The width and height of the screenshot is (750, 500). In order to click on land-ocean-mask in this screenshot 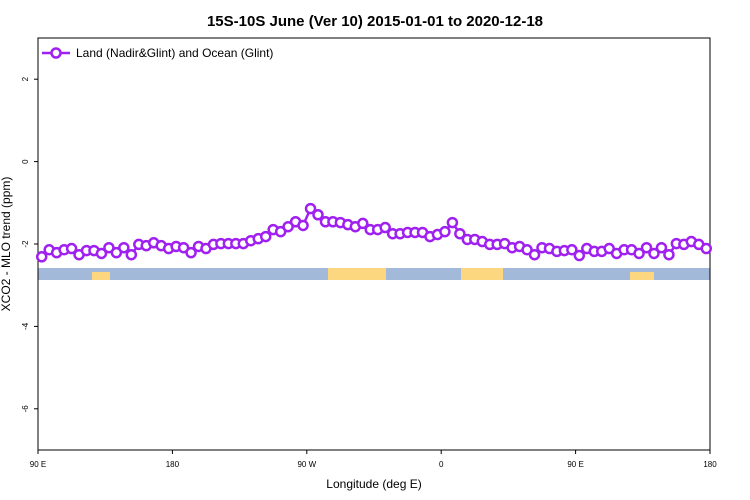, I will do `click(374, 274)`.